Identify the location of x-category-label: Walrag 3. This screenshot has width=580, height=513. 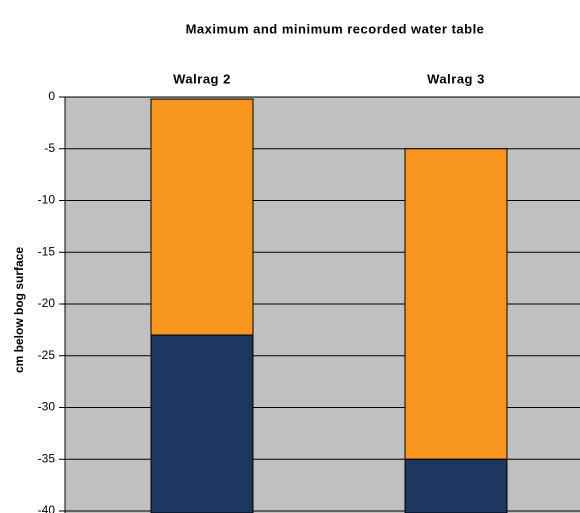
(456, 78).